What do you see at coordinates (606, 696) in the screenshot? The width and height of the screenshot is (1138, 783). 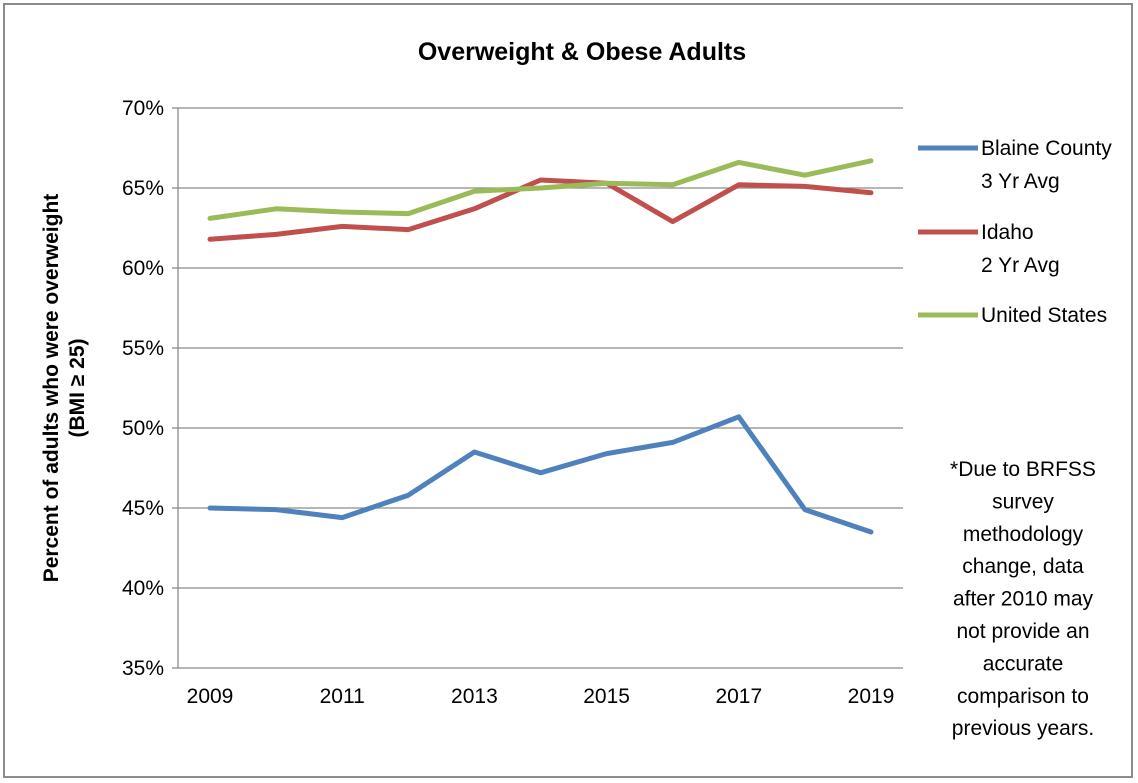 I see `x-tick-label: 2015` at bounding box center [606, 696].